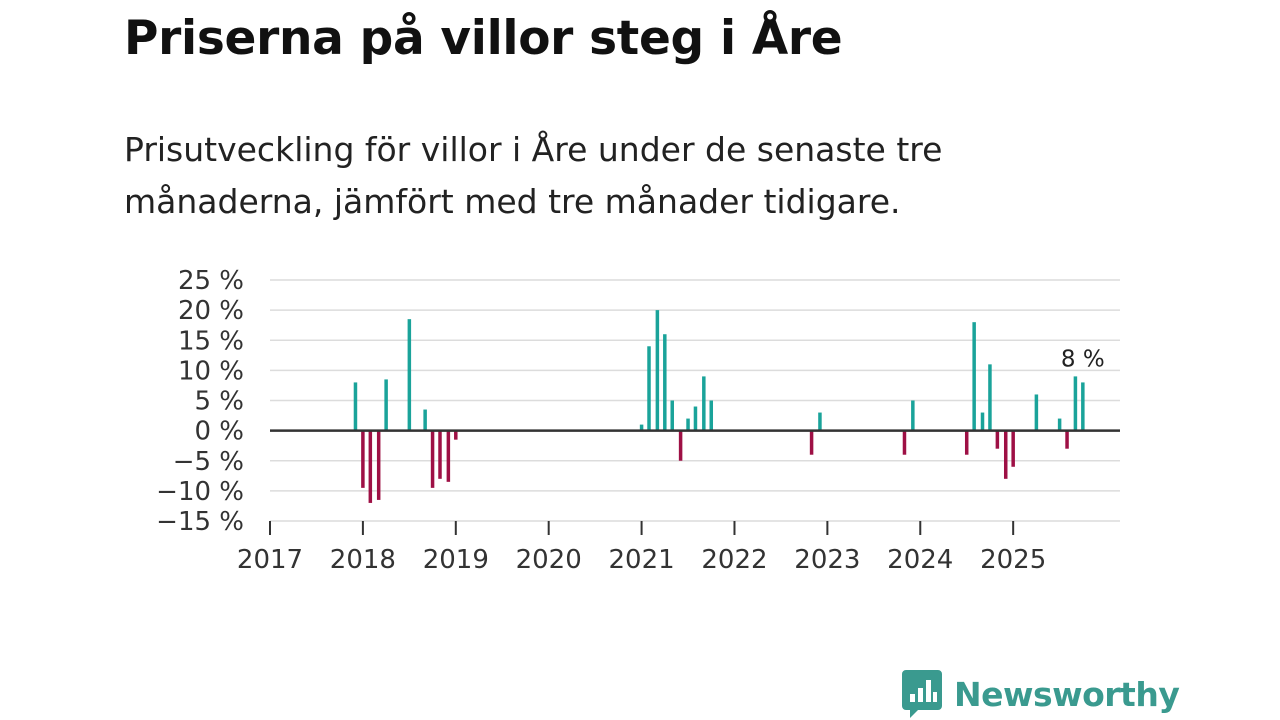  What do you see at coordinates (1067, 694) in the screenshot?
I see `brand-name: Newsworthy` at bounding box center [1067, 694].